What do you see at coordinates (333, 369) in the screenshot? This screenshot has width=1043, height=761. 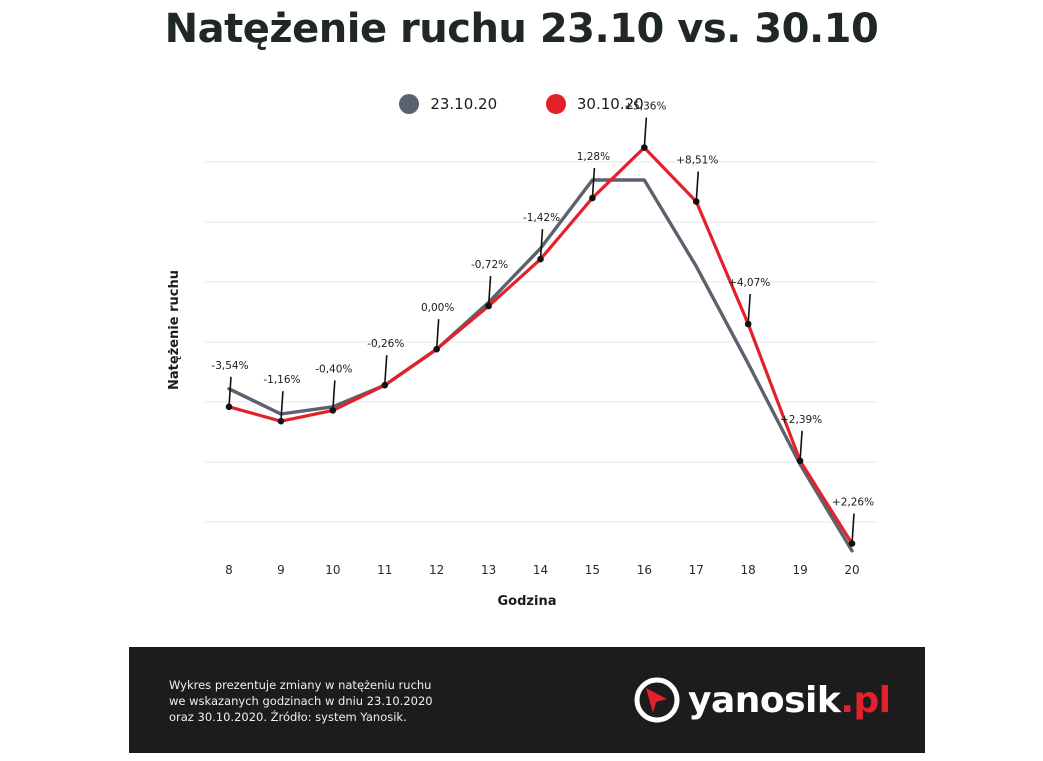 I see `data-label: -0,40%` at bounding box center [333, 369].